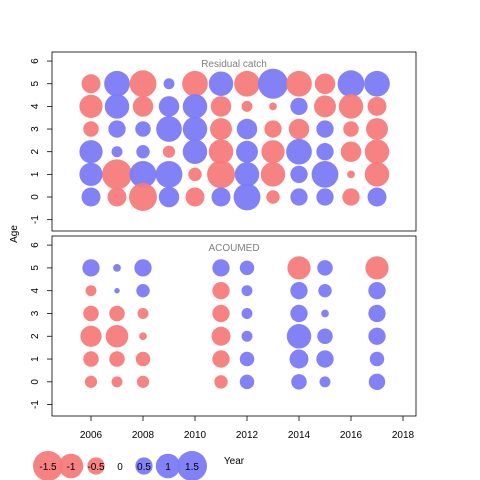  Describe the element at coordinates (96, 467) in the screenshot. I see `legend-label: -0.5` at that location.